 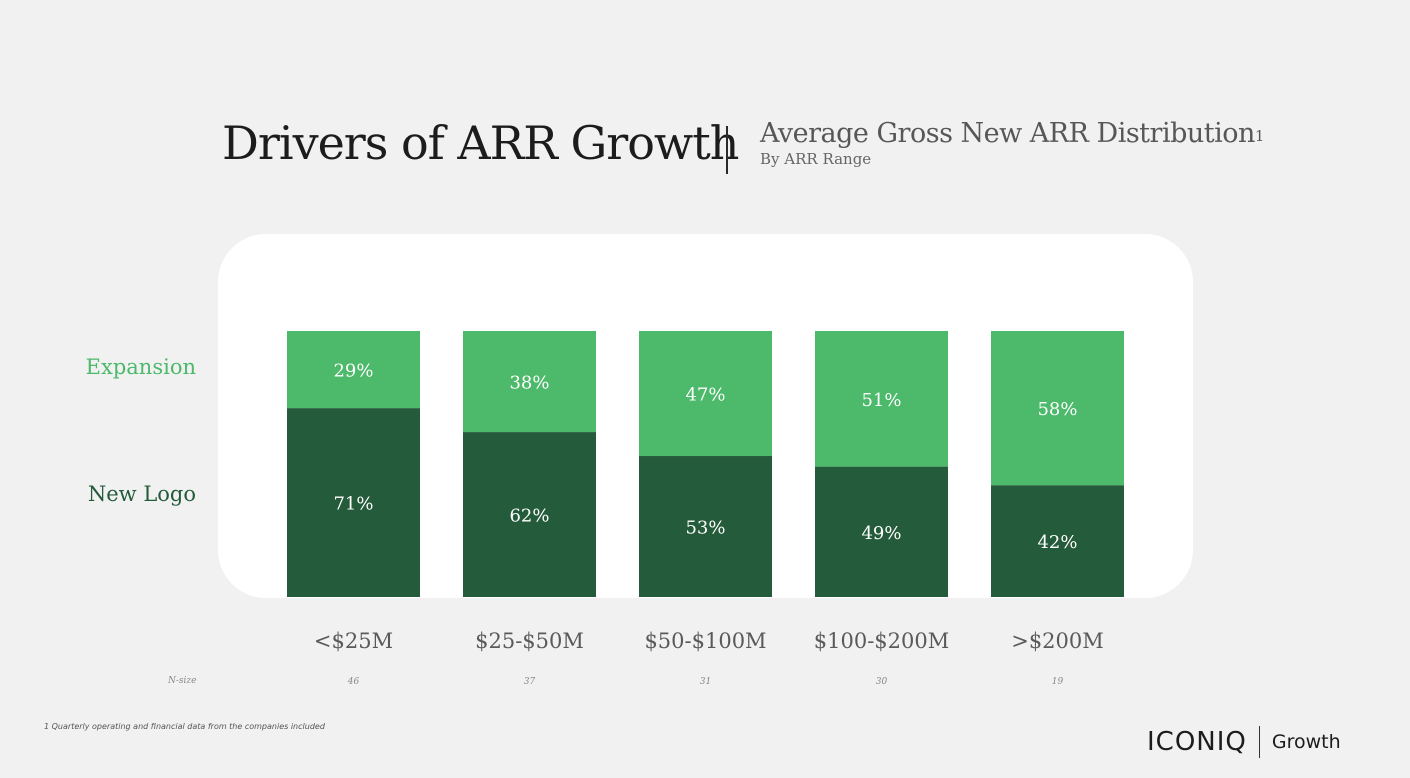 What do you see at coordinates (353, 641) in the screenshot?
I see `x-tick-label: <$25M` at bounding box center [353, 641].